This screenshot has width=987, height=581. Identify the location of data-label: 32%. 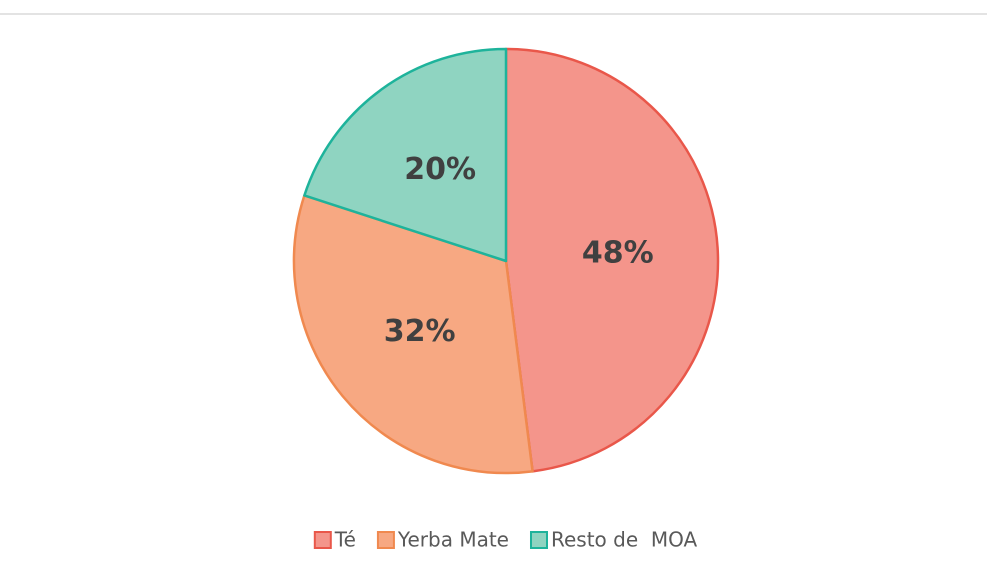
(420, 331).